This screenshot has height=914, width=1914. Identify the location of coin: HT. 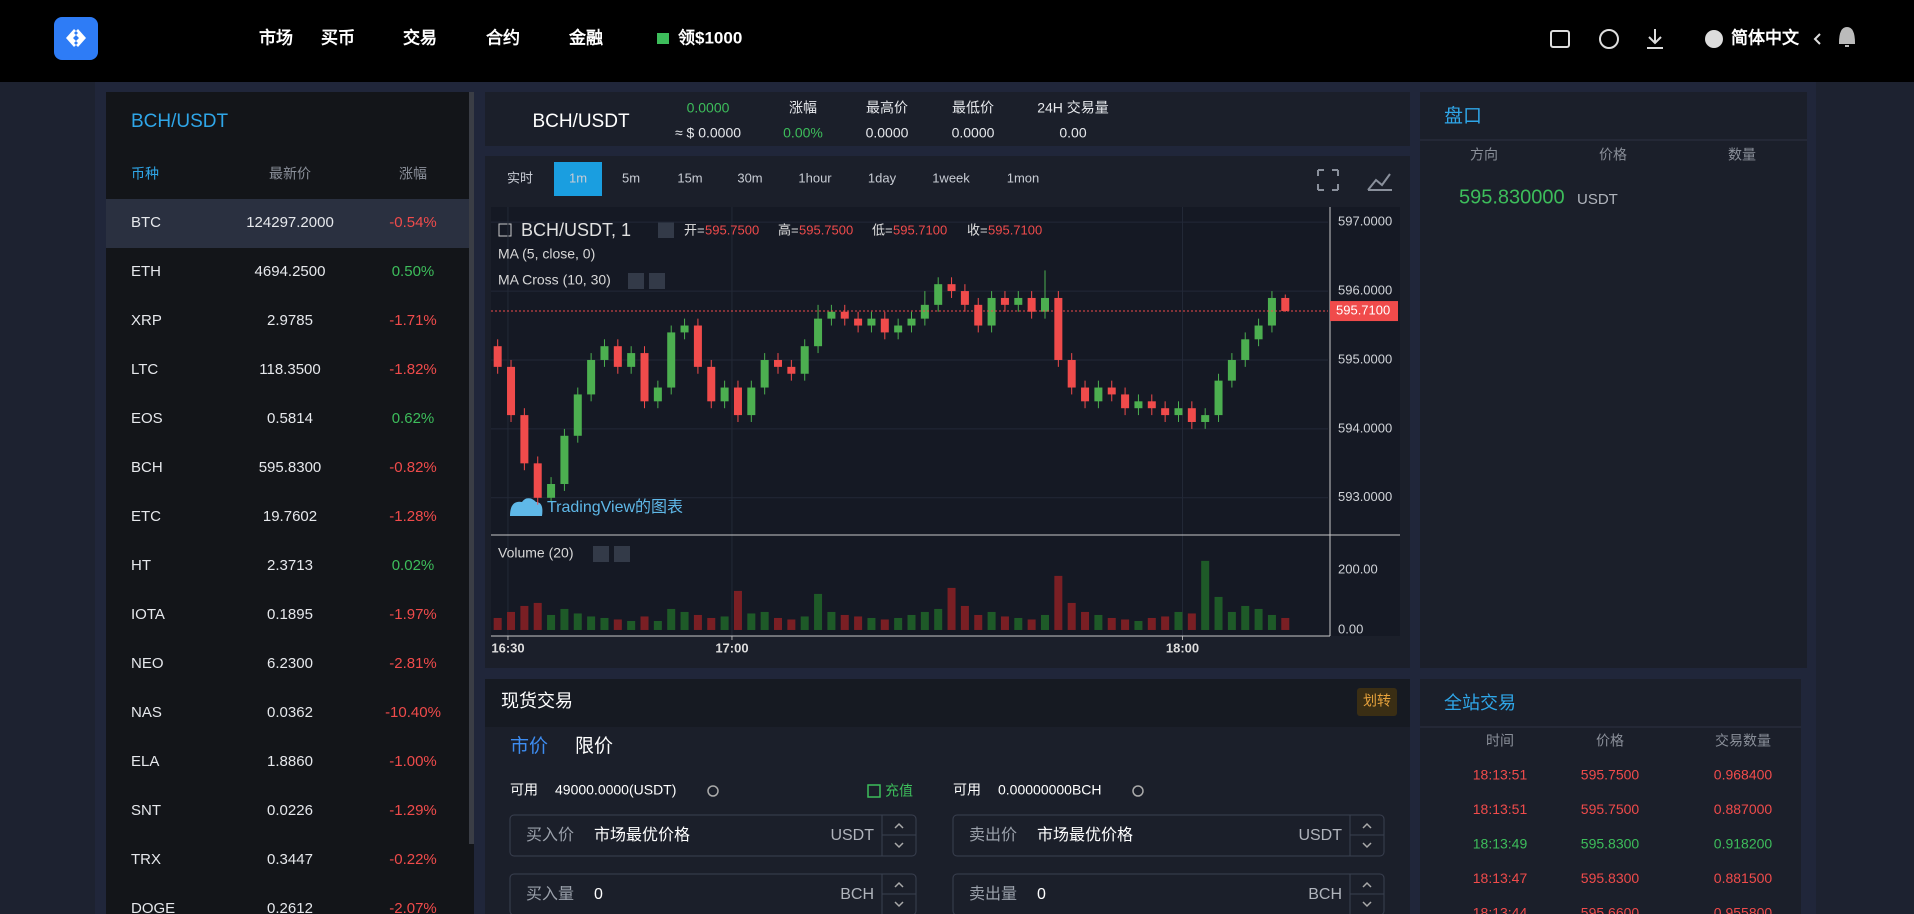
(141, 565).